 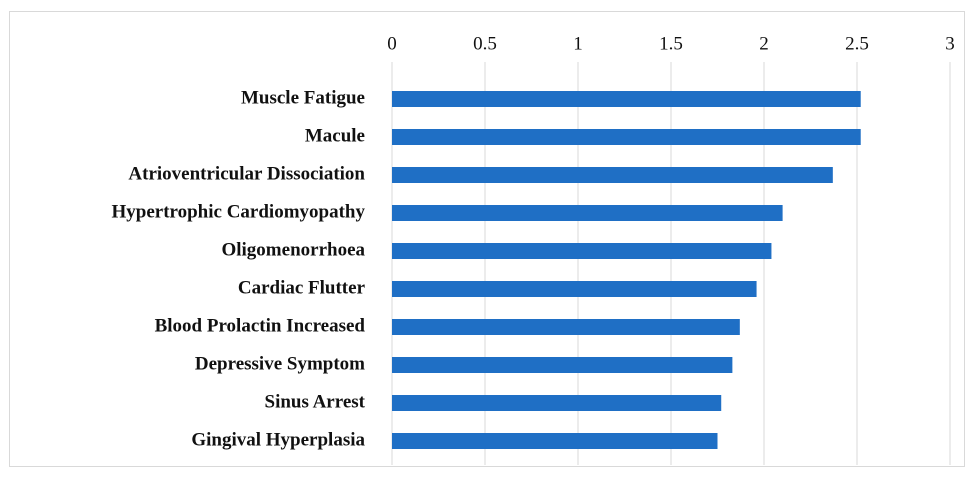 I want to click on x-tick-label: 1.5, so click(x=671, y=43).